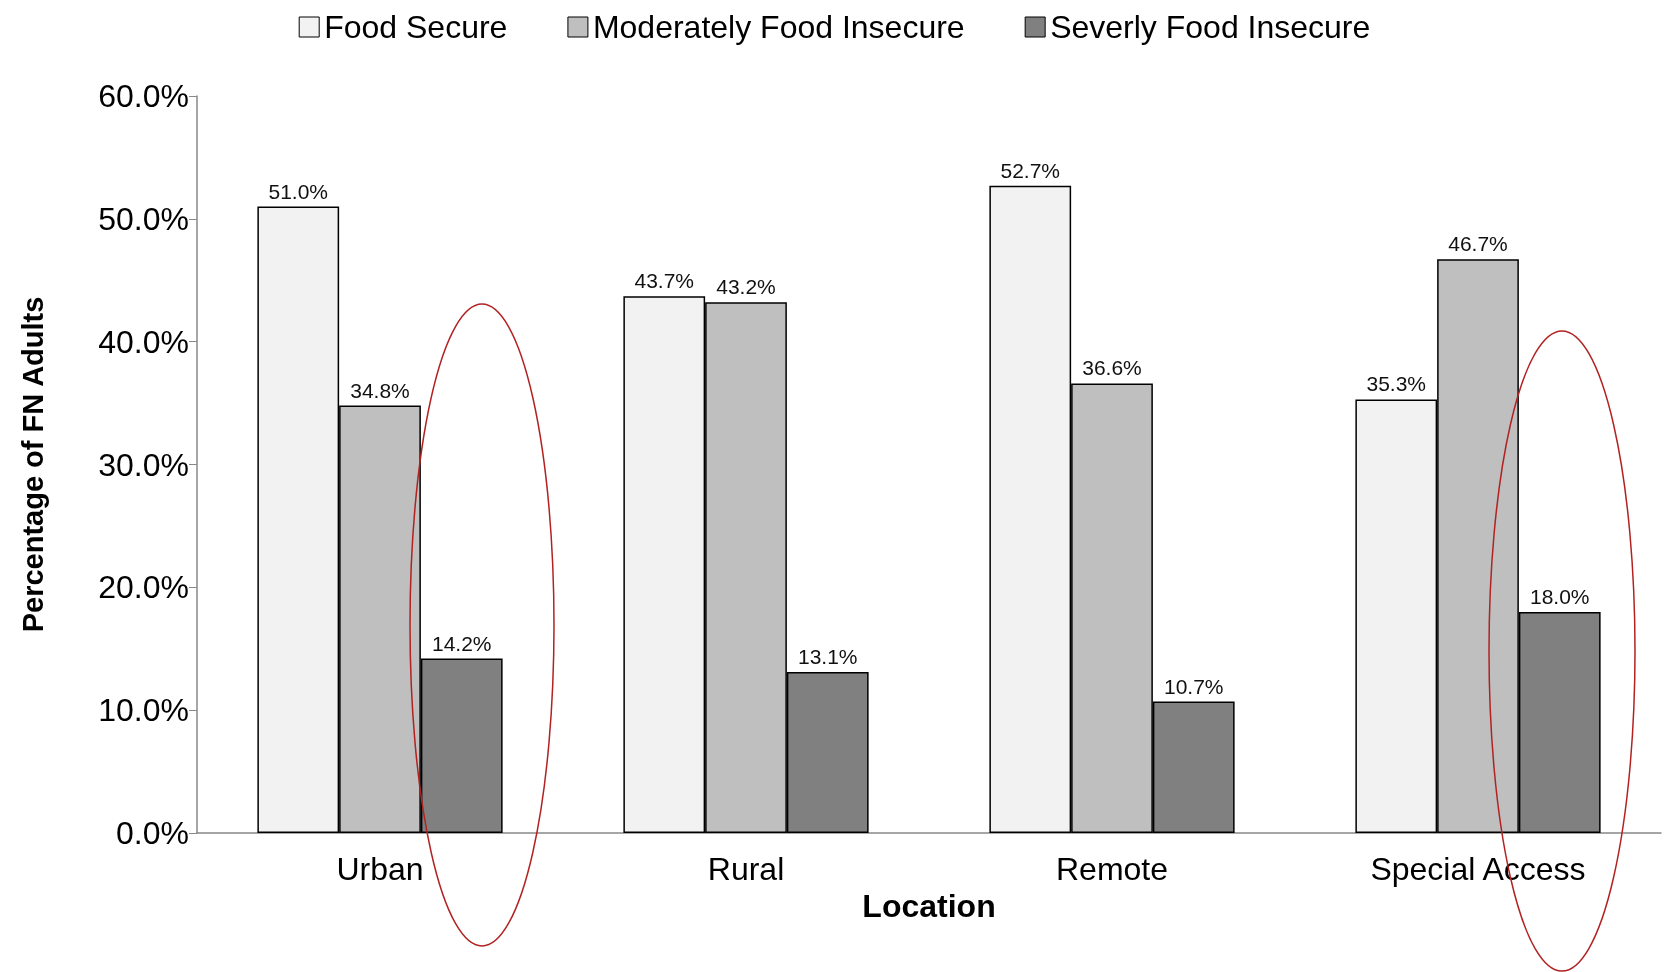 The height and width of the screenshot is (972, 1669). I want to click on y-tick-label: 10.0%, so click(143, 710).